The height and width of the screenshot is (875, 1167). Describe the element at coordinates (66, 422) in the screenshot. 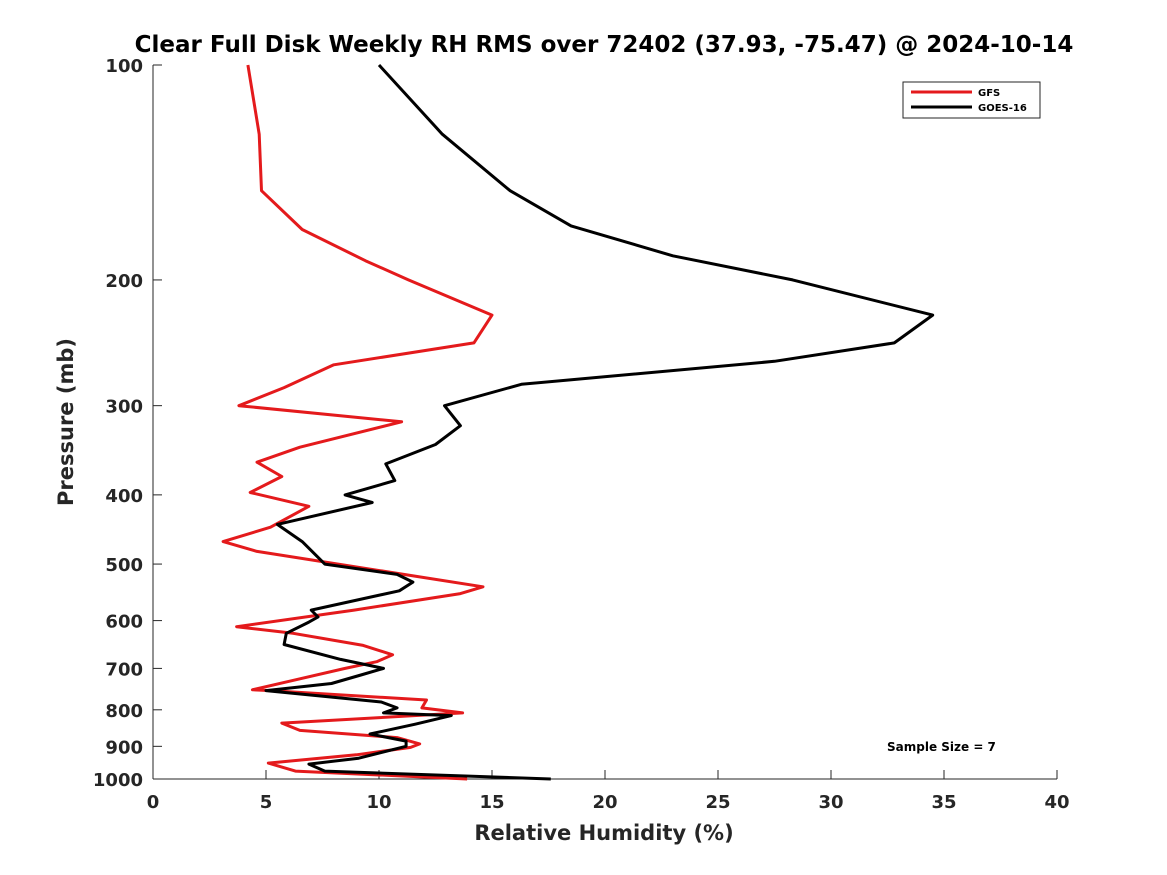

I see `y-axis-label: Pressure (mb)` at that location.